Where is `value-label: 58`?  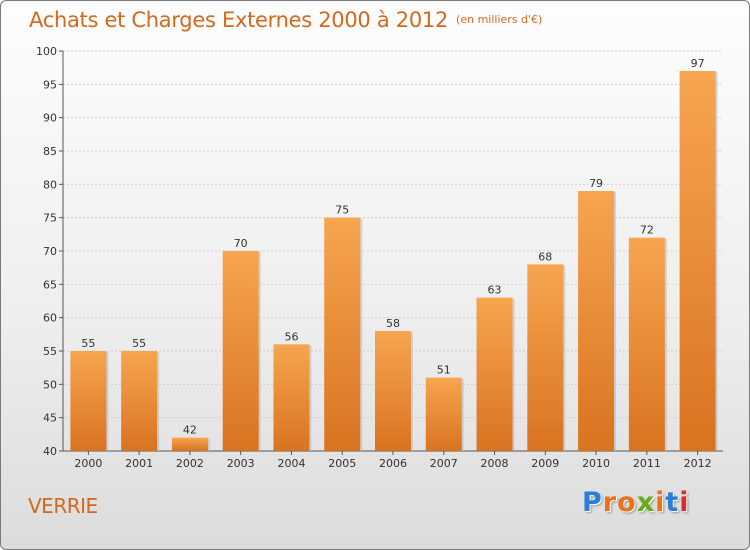
value-label: 58 is located at coordinates (393, 323).